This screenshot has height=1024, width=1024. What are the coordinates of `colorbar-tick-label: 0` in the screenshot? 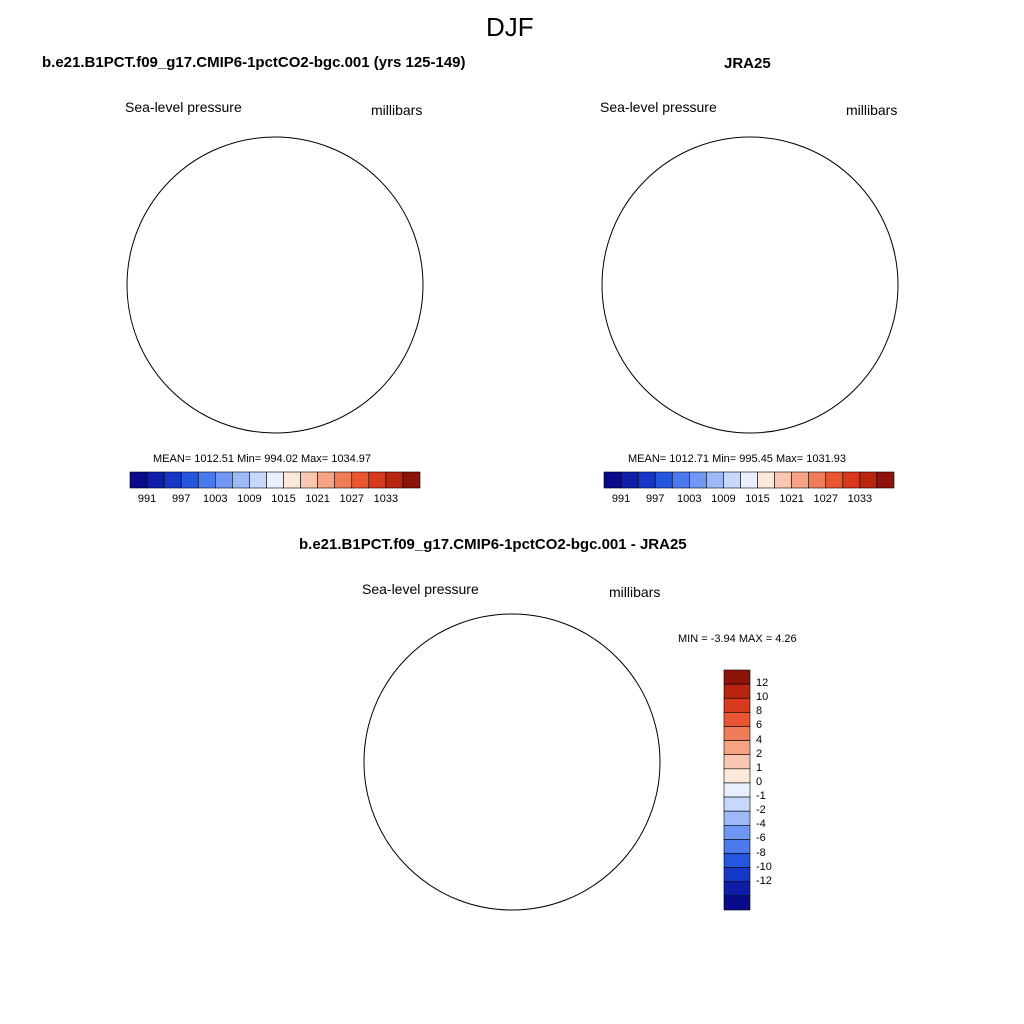 It's located at (759, 781).